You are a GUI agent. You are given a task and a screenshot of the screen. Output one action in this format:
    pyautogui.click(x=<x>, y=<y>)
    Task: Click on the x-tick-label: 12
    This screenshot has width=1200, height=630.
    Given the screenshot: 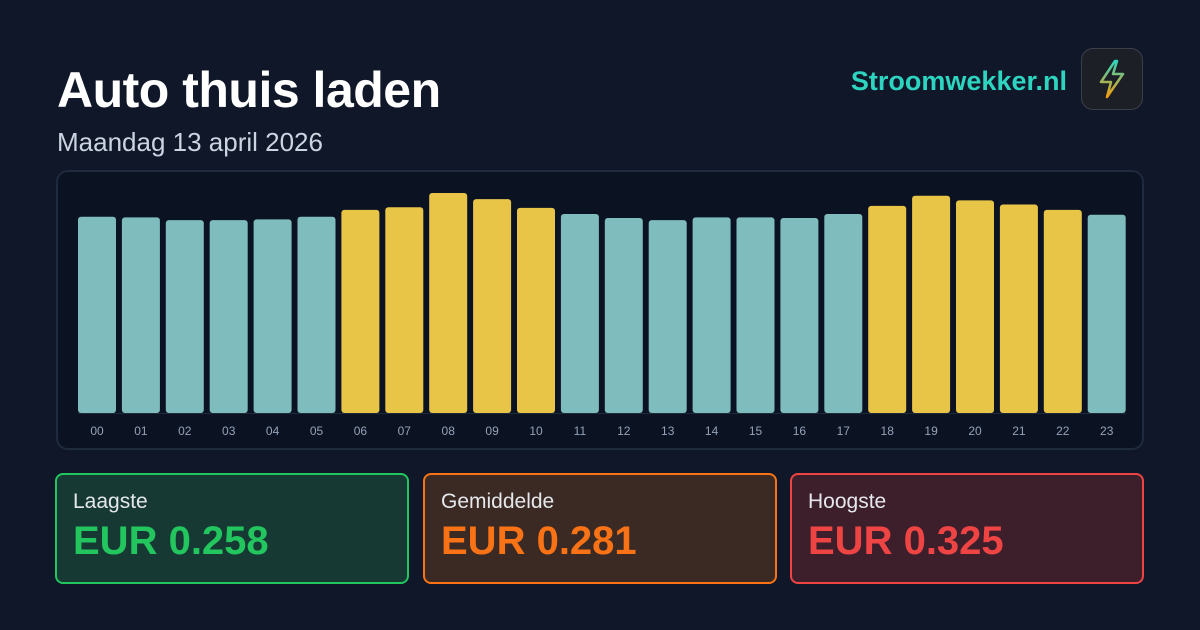 What is the action you would take?
    pyautogui.click(x=624, y=431)
    